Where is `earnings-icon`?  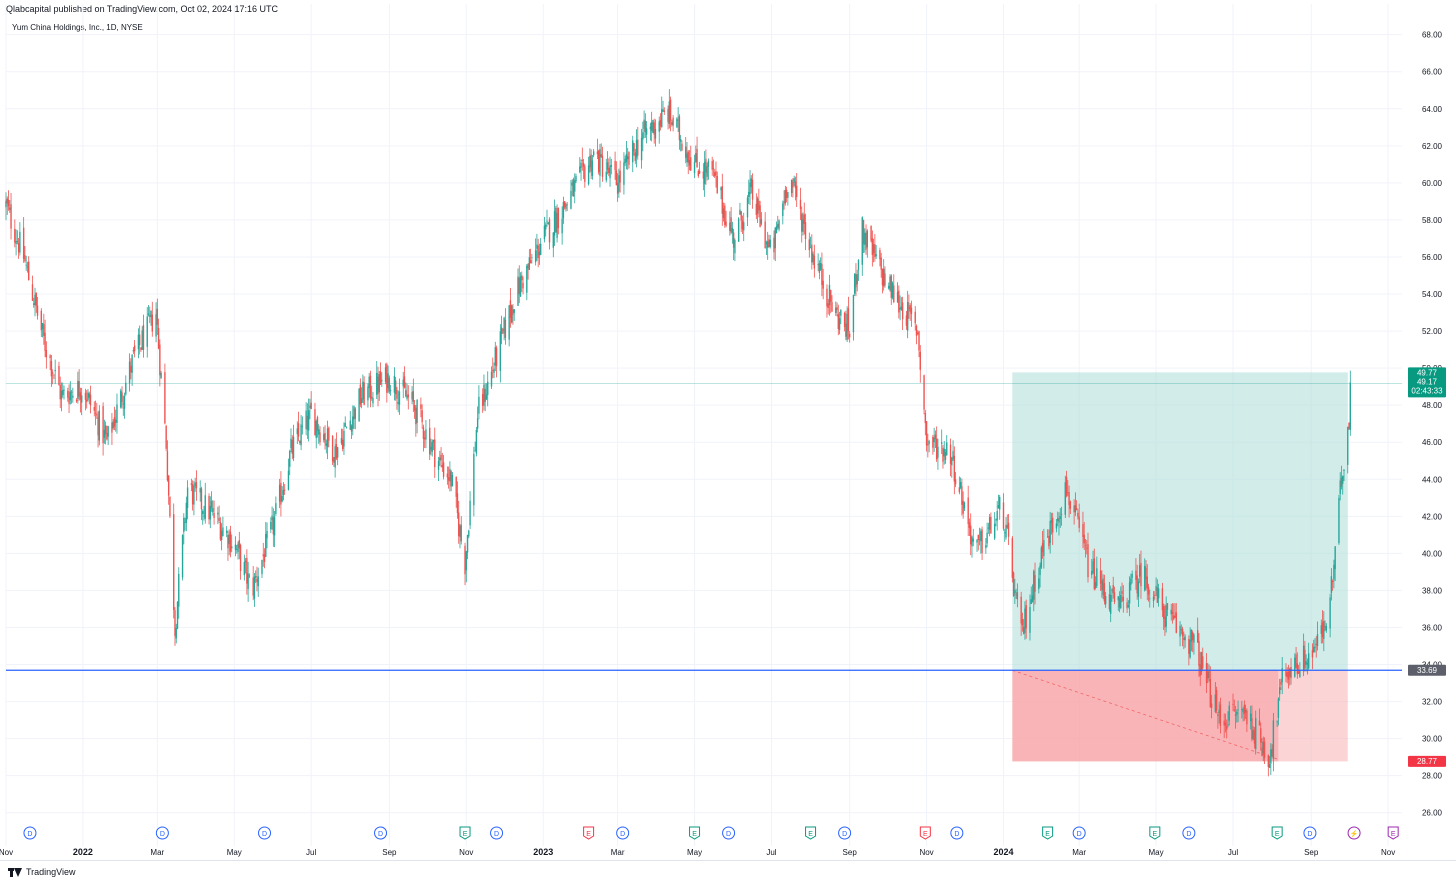
earnings-icon is located at coordinates (465, 833).